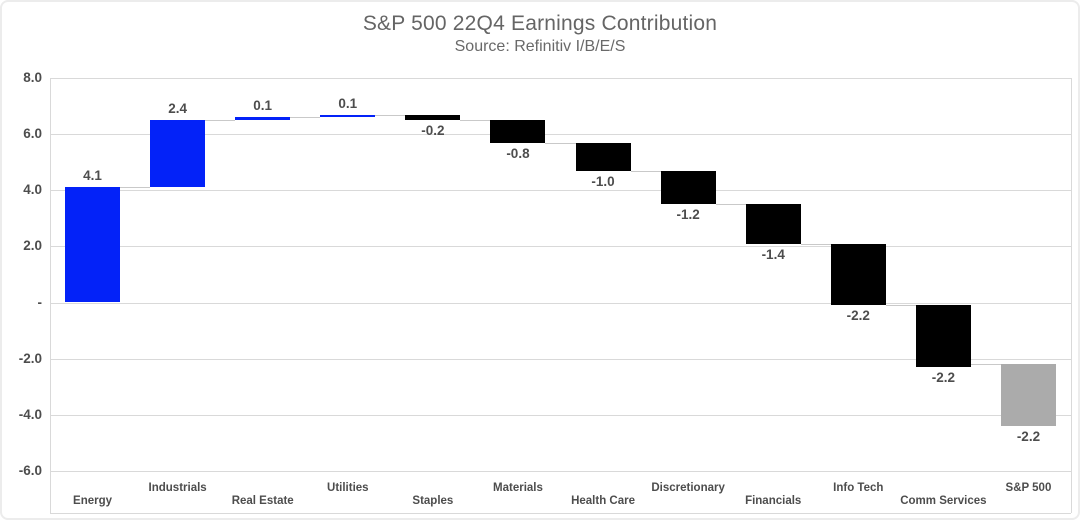 Image resolution: width=1080 pixels, height=520 pixels. I want to click on bar-value-label: -0.8, so click(518, 153).